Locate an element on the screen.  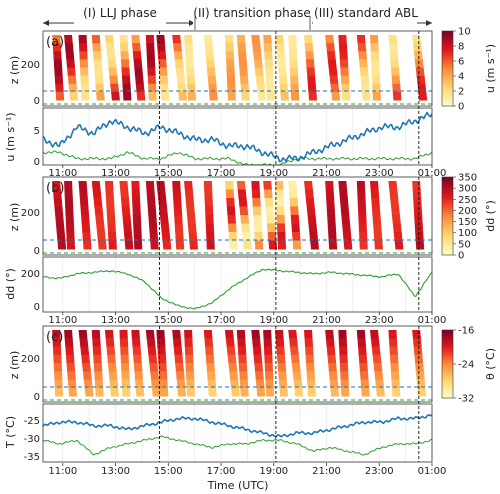
heatmap-b-ytick-200: 200 is located at coordinates (30, 213).